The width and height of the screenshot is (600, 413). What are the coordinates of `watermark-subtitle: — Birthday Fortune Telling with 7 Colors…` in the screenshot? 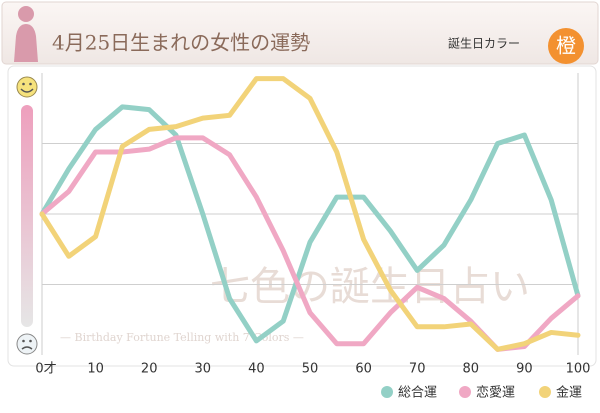 It's located at (182, 337).